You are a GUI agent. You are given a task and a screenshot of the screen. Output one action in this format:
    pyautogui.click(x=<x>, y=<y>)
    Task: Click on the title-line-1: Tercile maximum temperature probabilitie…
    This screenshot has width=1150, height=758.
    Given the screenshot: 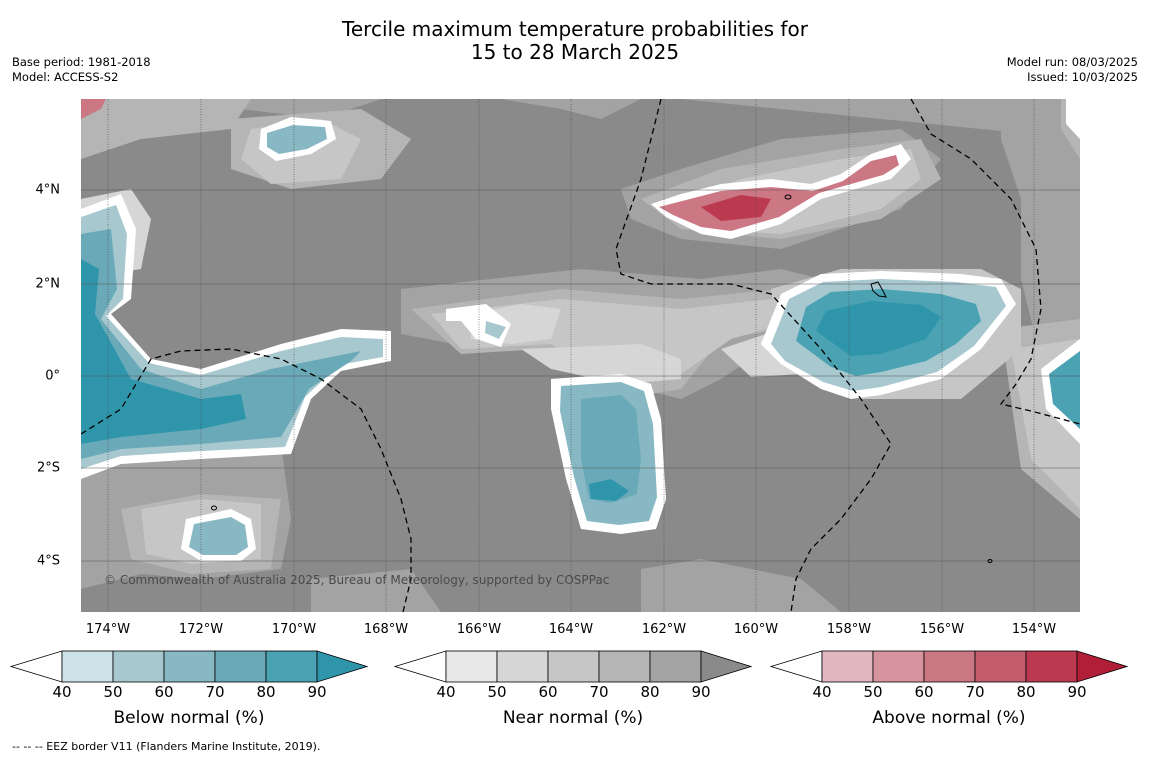 What is the action you would take?
    pyautogui.click(x=575, y=29)
    